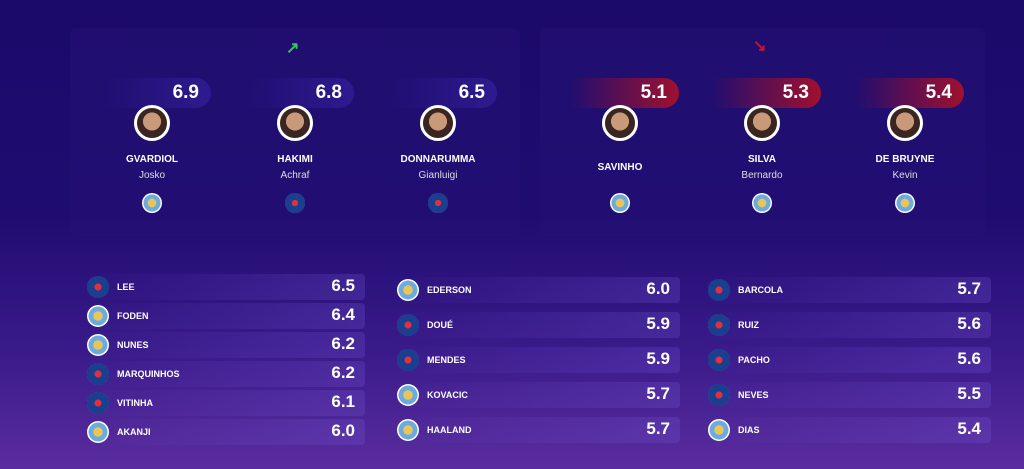  Describe the element at coordinates (152, 175) in the screenshot. I see `player-first-name: Josko` at that location.